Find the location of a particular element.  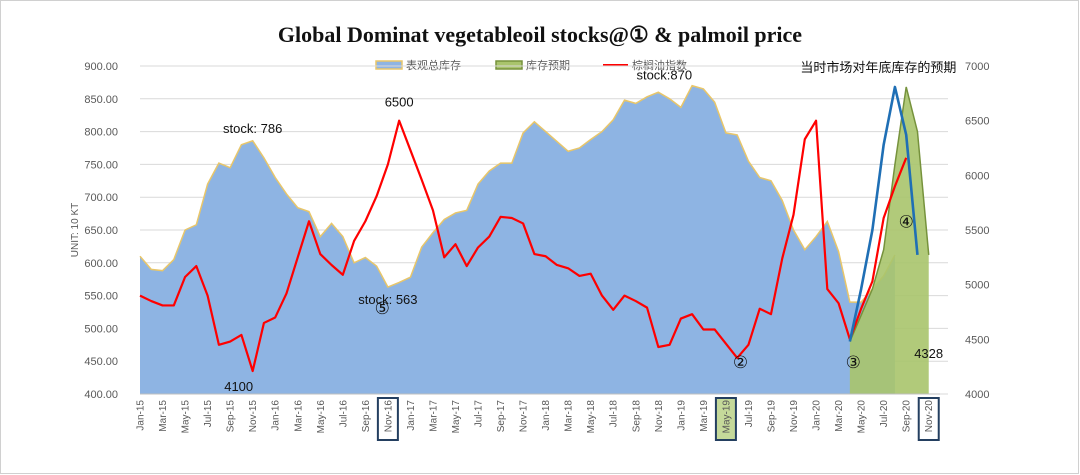

x-tick-label: Jul-20 is located at coordinates (884, 414).